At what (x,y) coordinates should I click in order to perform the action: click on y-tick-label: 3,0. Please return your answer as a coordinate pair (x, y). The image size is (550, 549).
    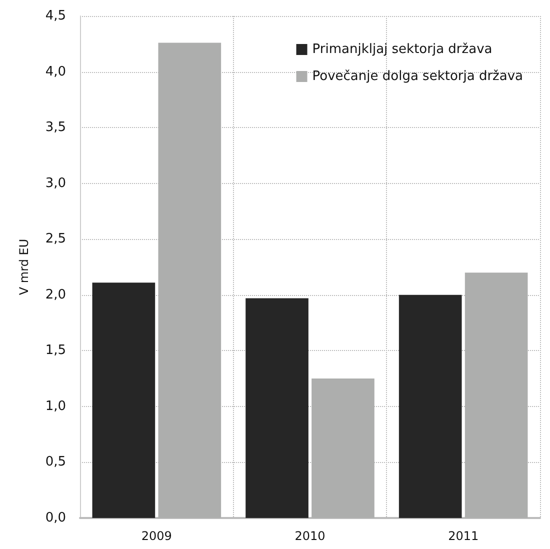
    Looking at the image, I should click on (55, 183).